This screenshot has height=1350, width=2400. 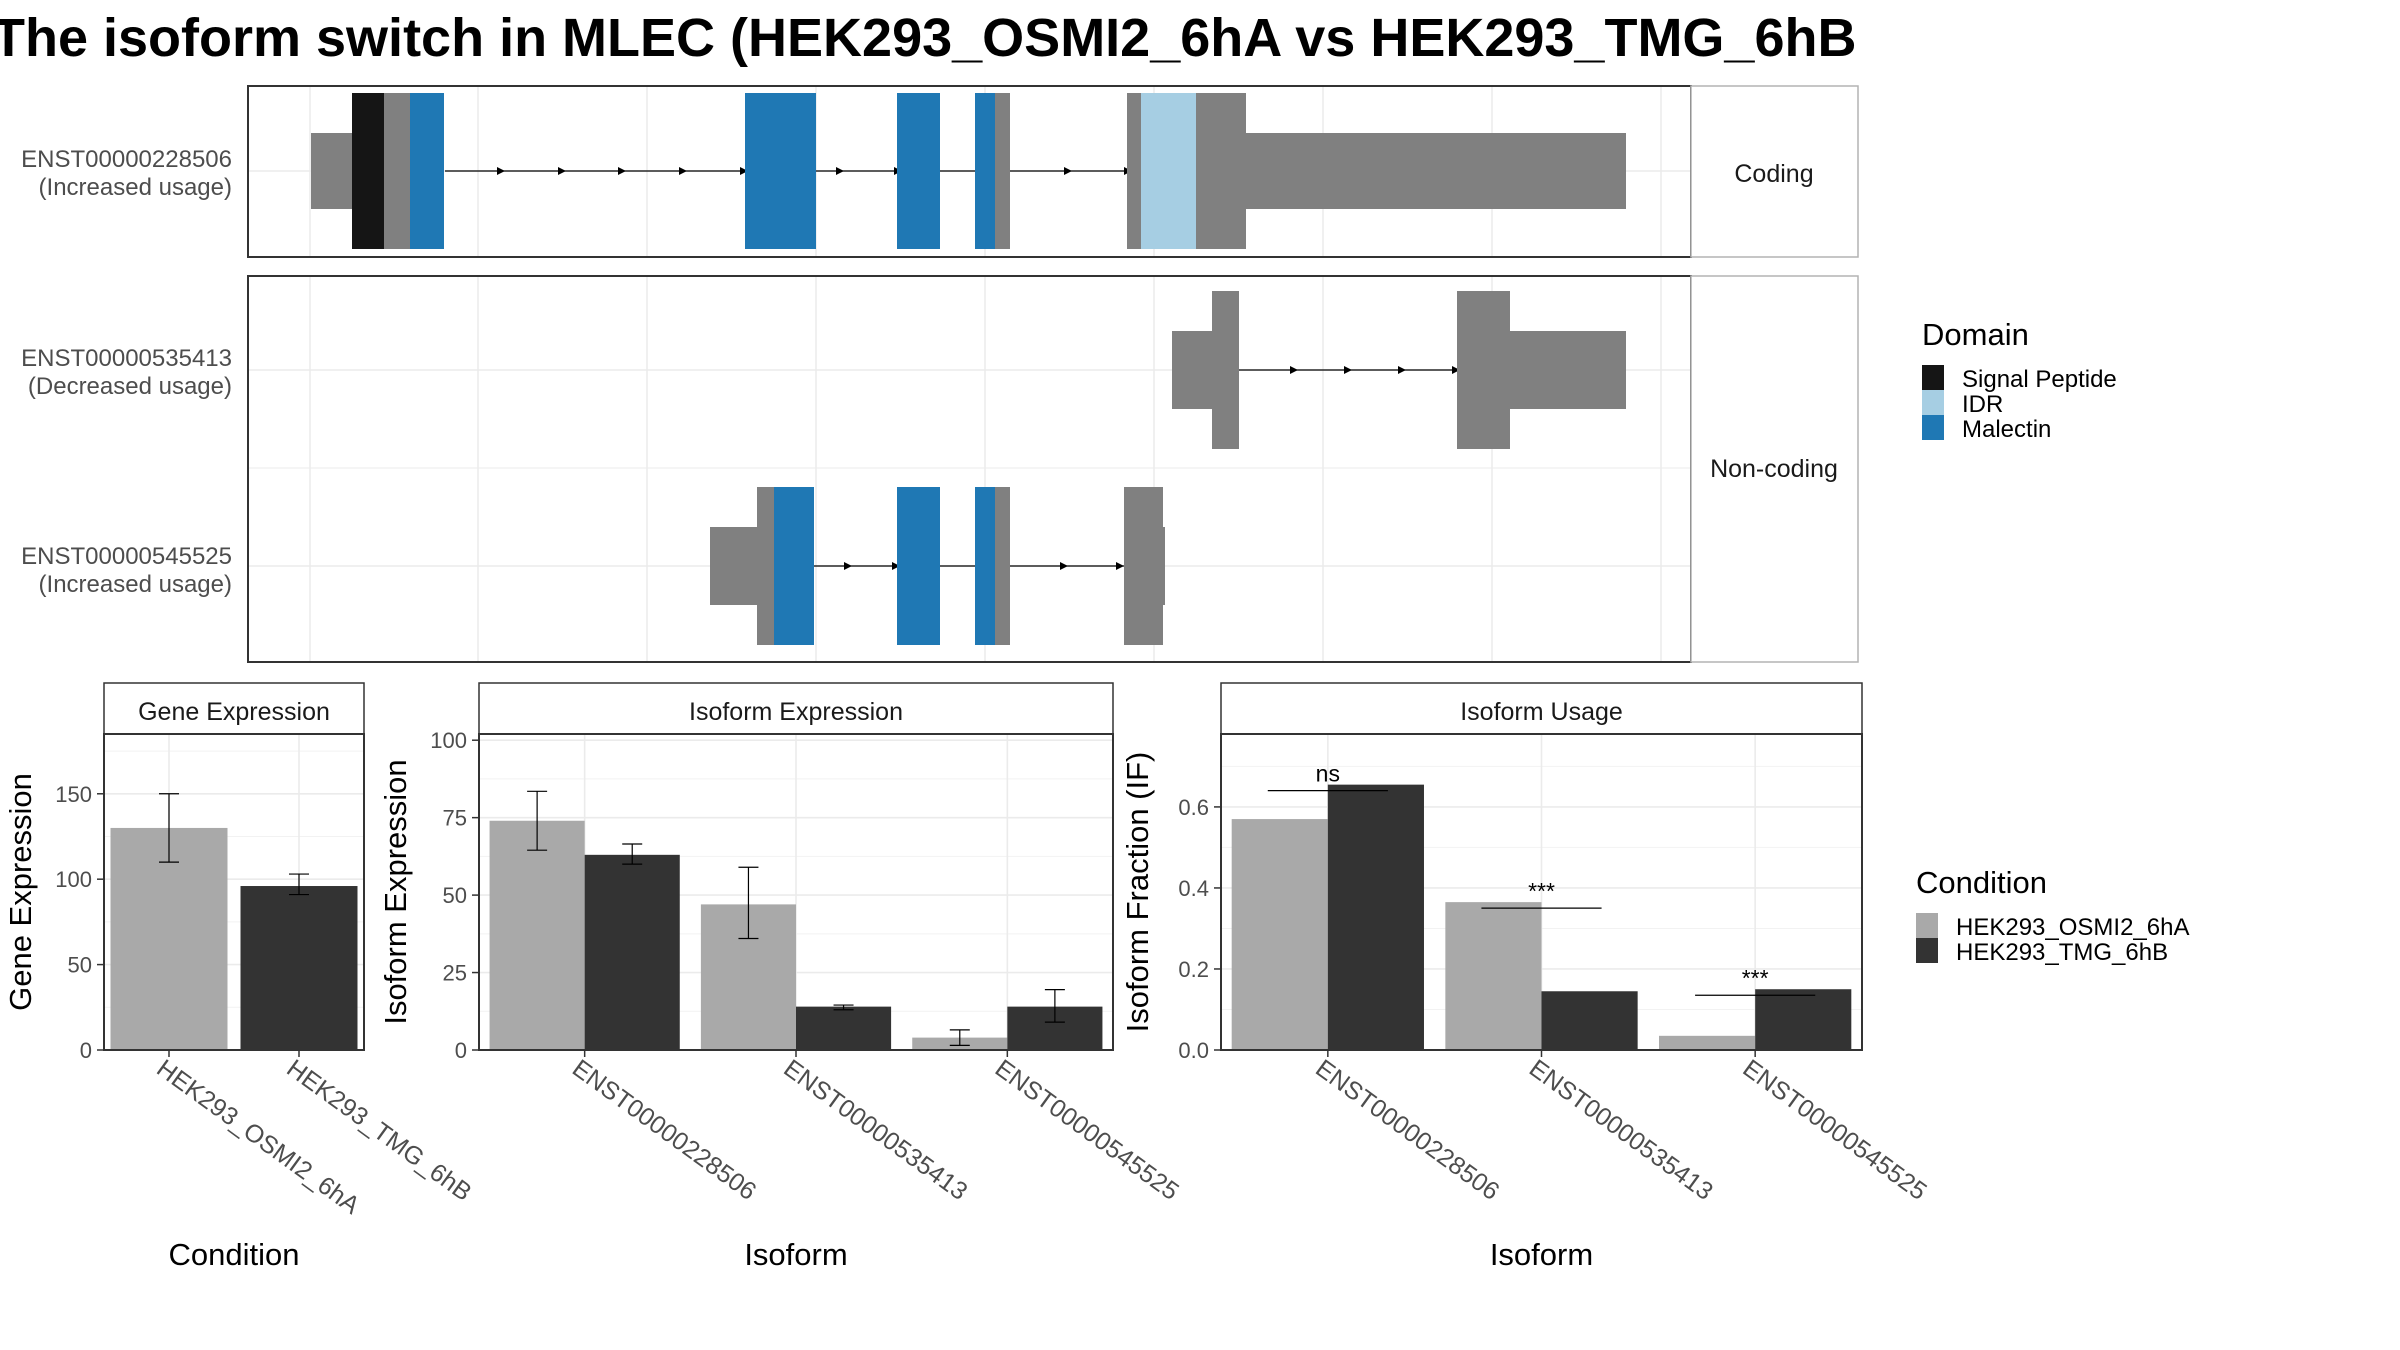 I want to click on y-tick-label: 0.2, so click(x=1193, y=969).